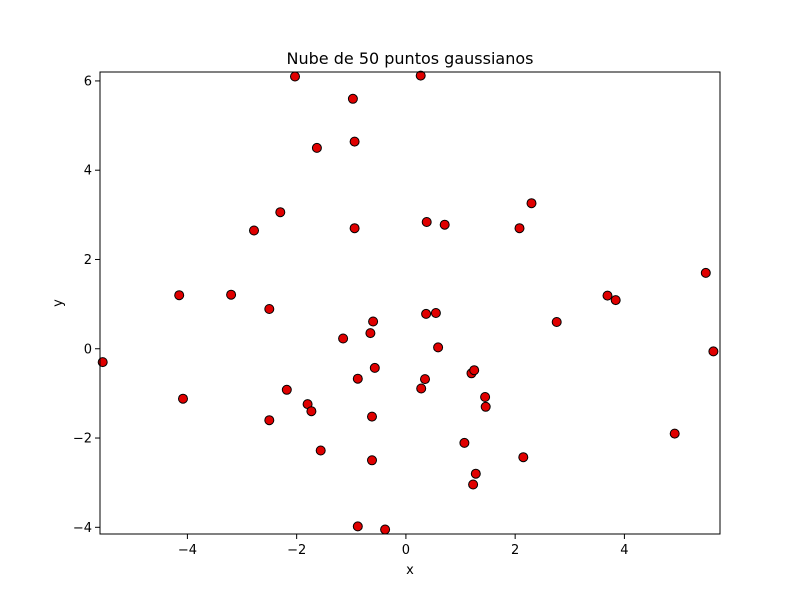 The width and height of the screenshot is (800, 600). I want to click on chart-title: Nube de 50 puntos gaussianos, so click(410, 58).